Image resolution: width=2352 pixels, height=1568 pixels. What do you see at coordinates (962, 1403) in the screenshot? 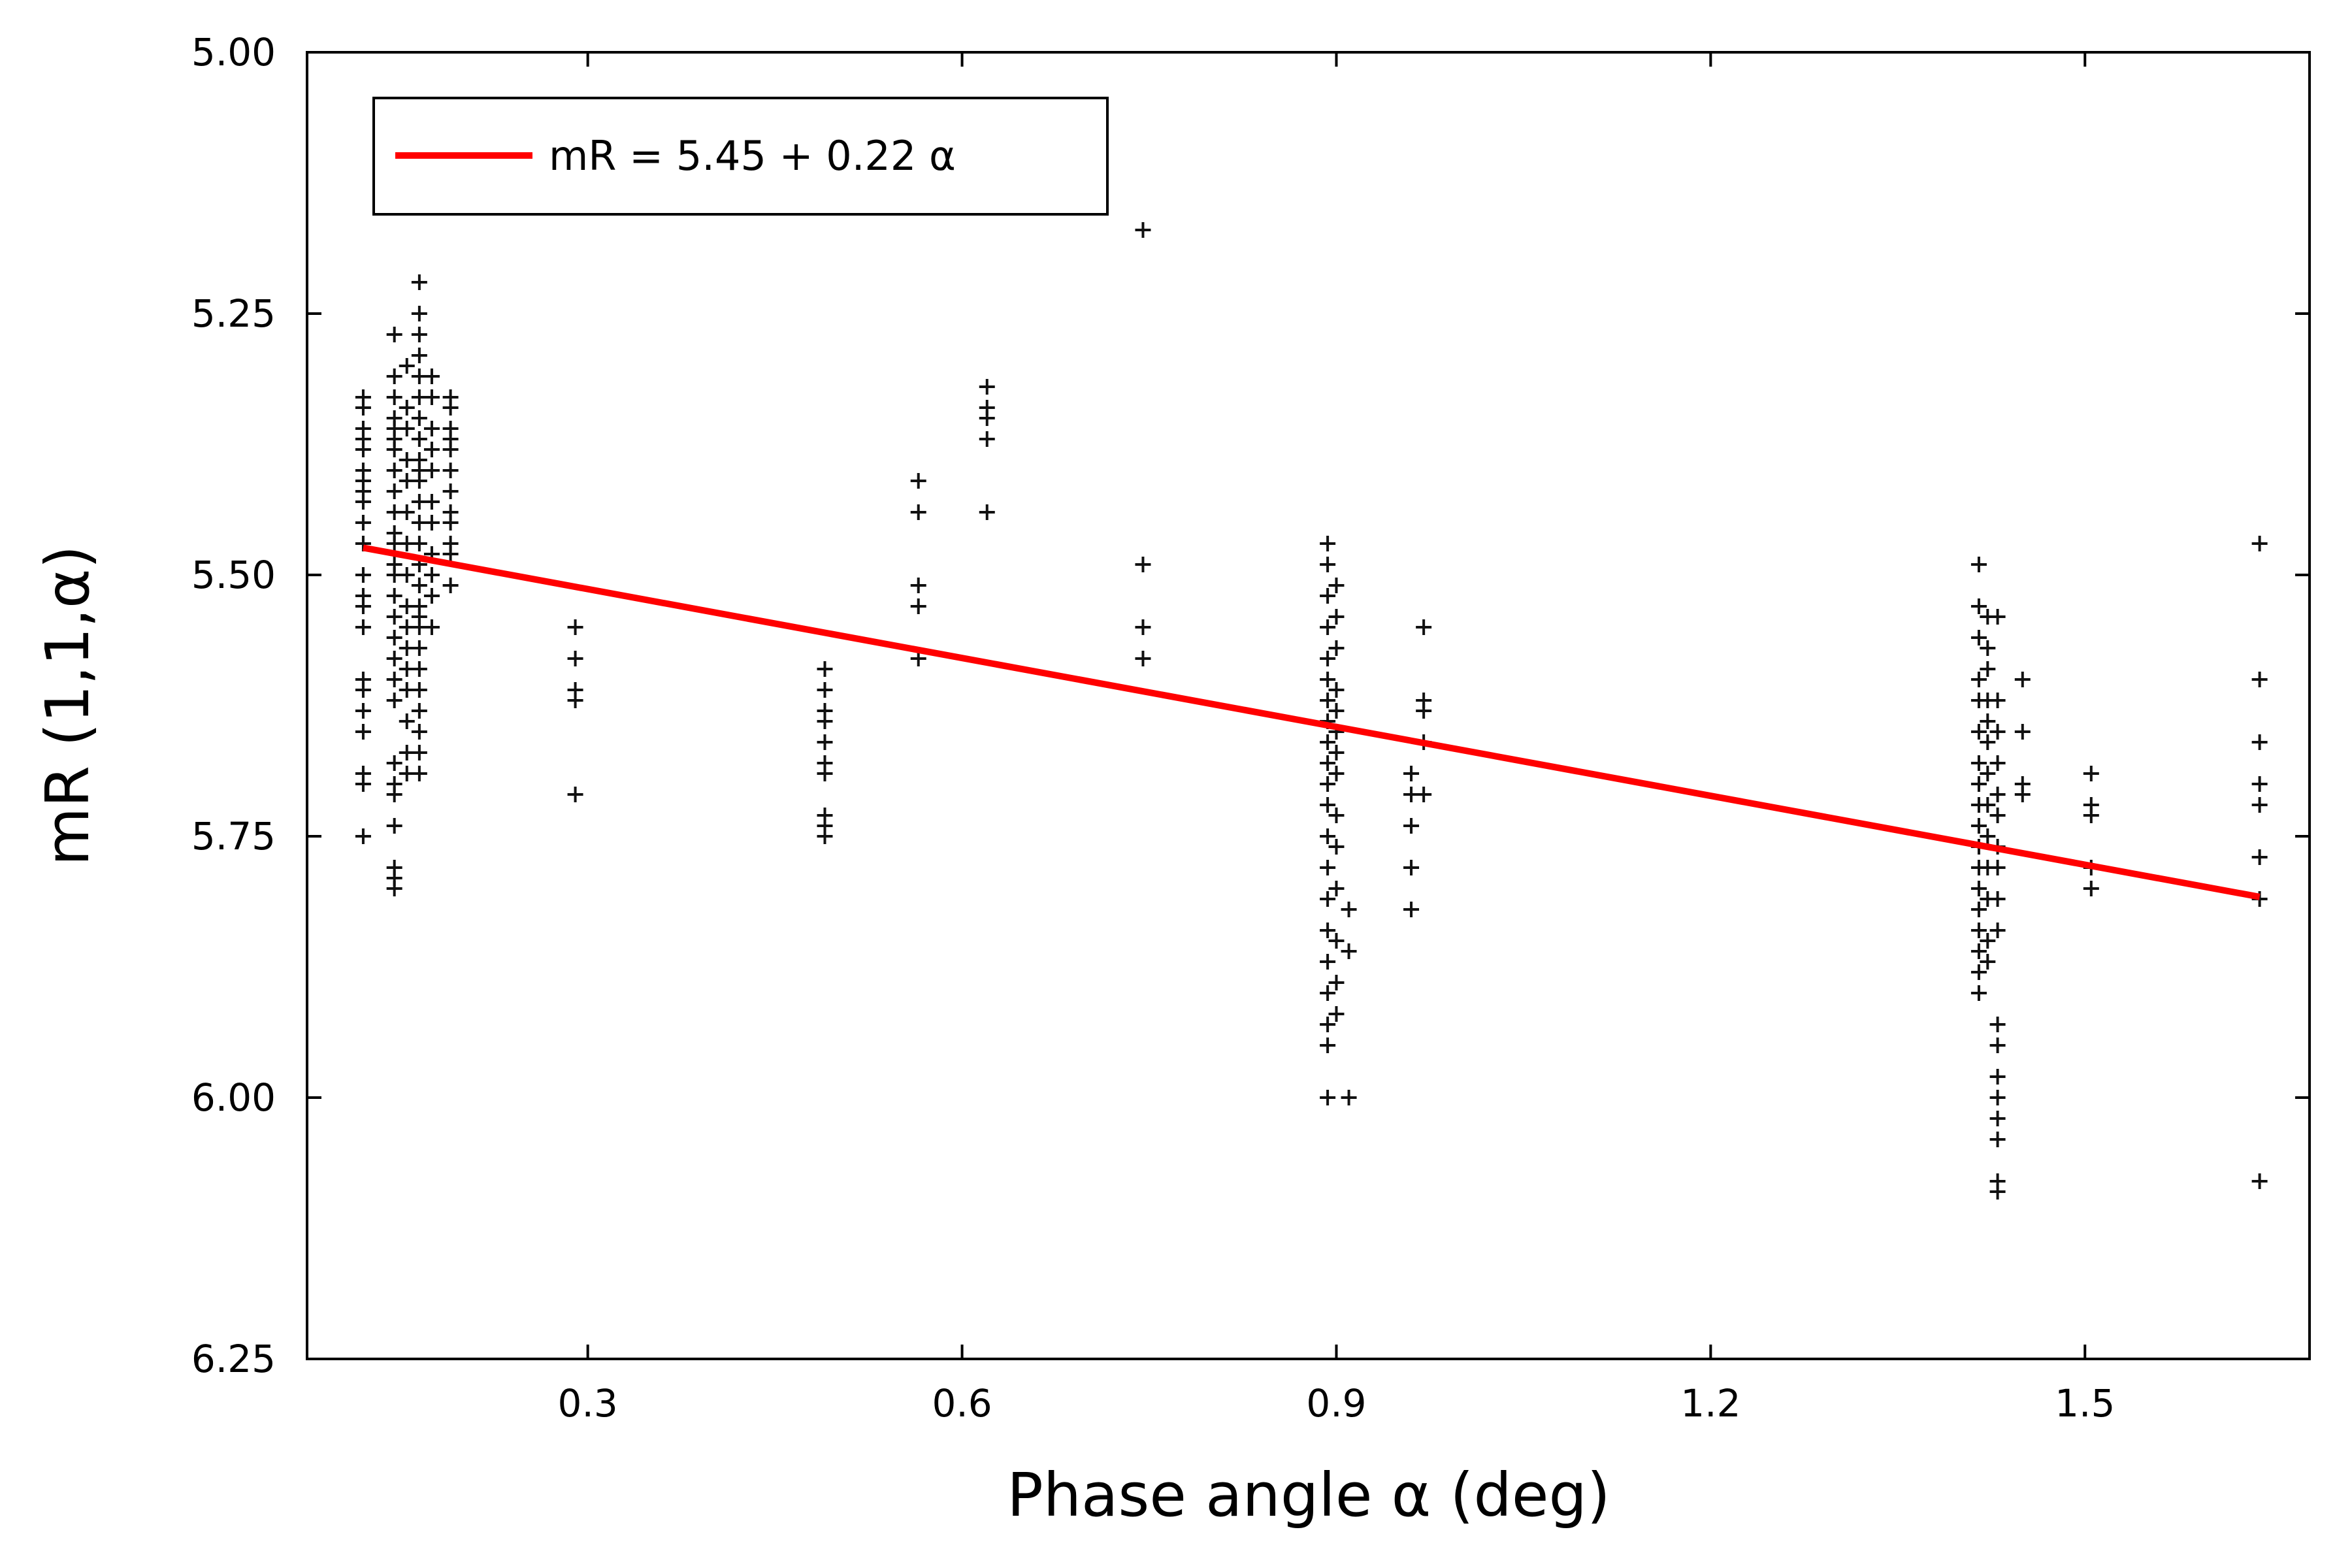
I see `x-tick-label: 0.6` at bounding box center [962, 1403].